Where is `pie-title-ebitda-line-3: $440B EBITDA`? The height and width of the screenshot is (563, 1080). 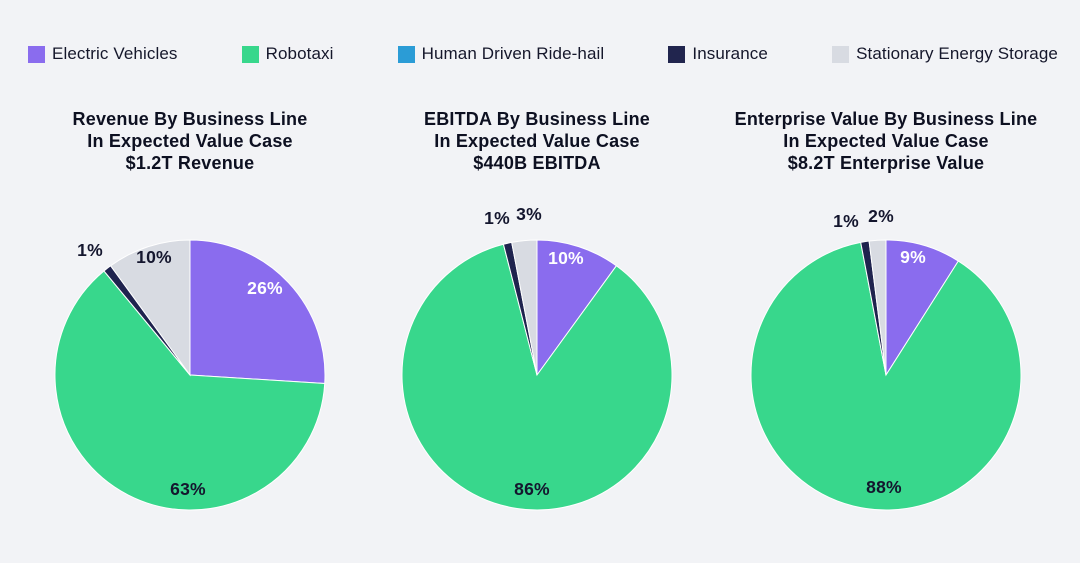 pie-title-ebitda-line-3: $440B EBITDA is located at coordinates (537, 163).